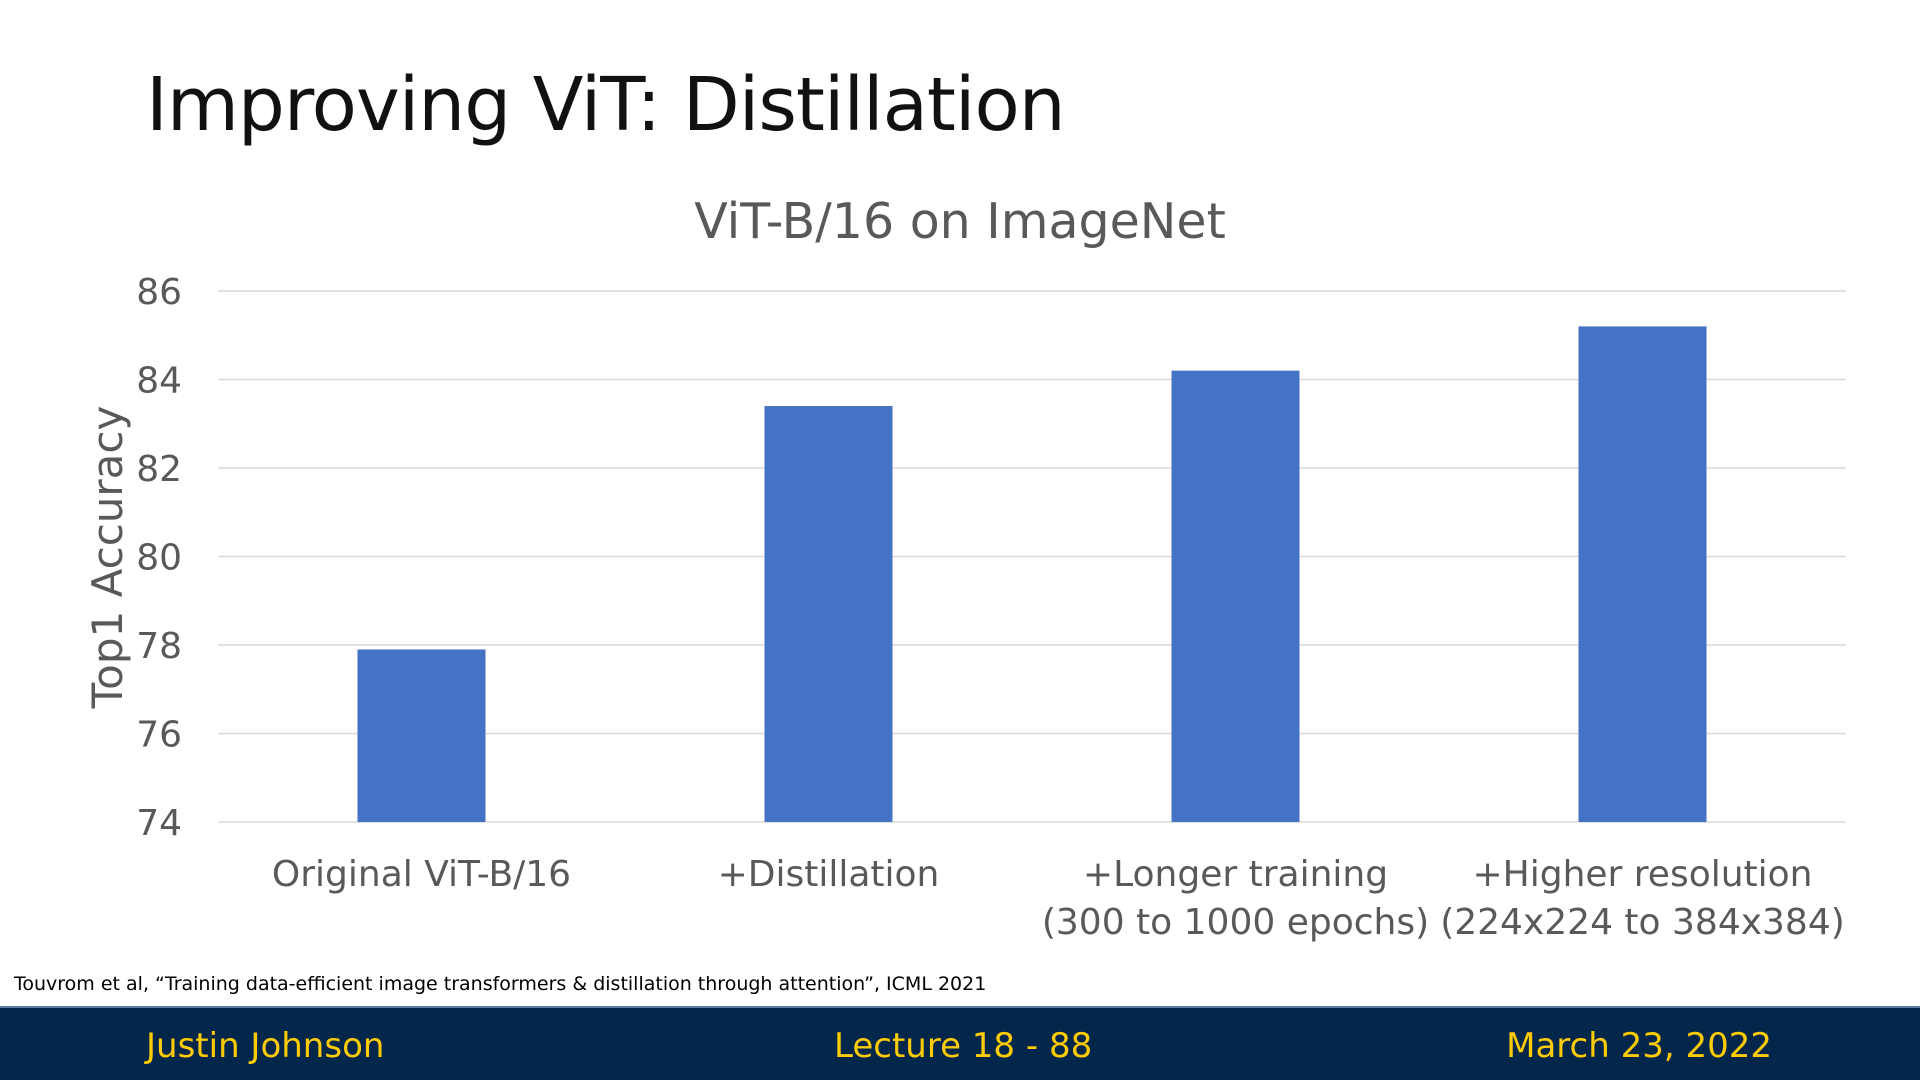 The image size is (1920, 1080). I want to click on footer-lecture: Lecture 18 - 88, so click(963, 1046).